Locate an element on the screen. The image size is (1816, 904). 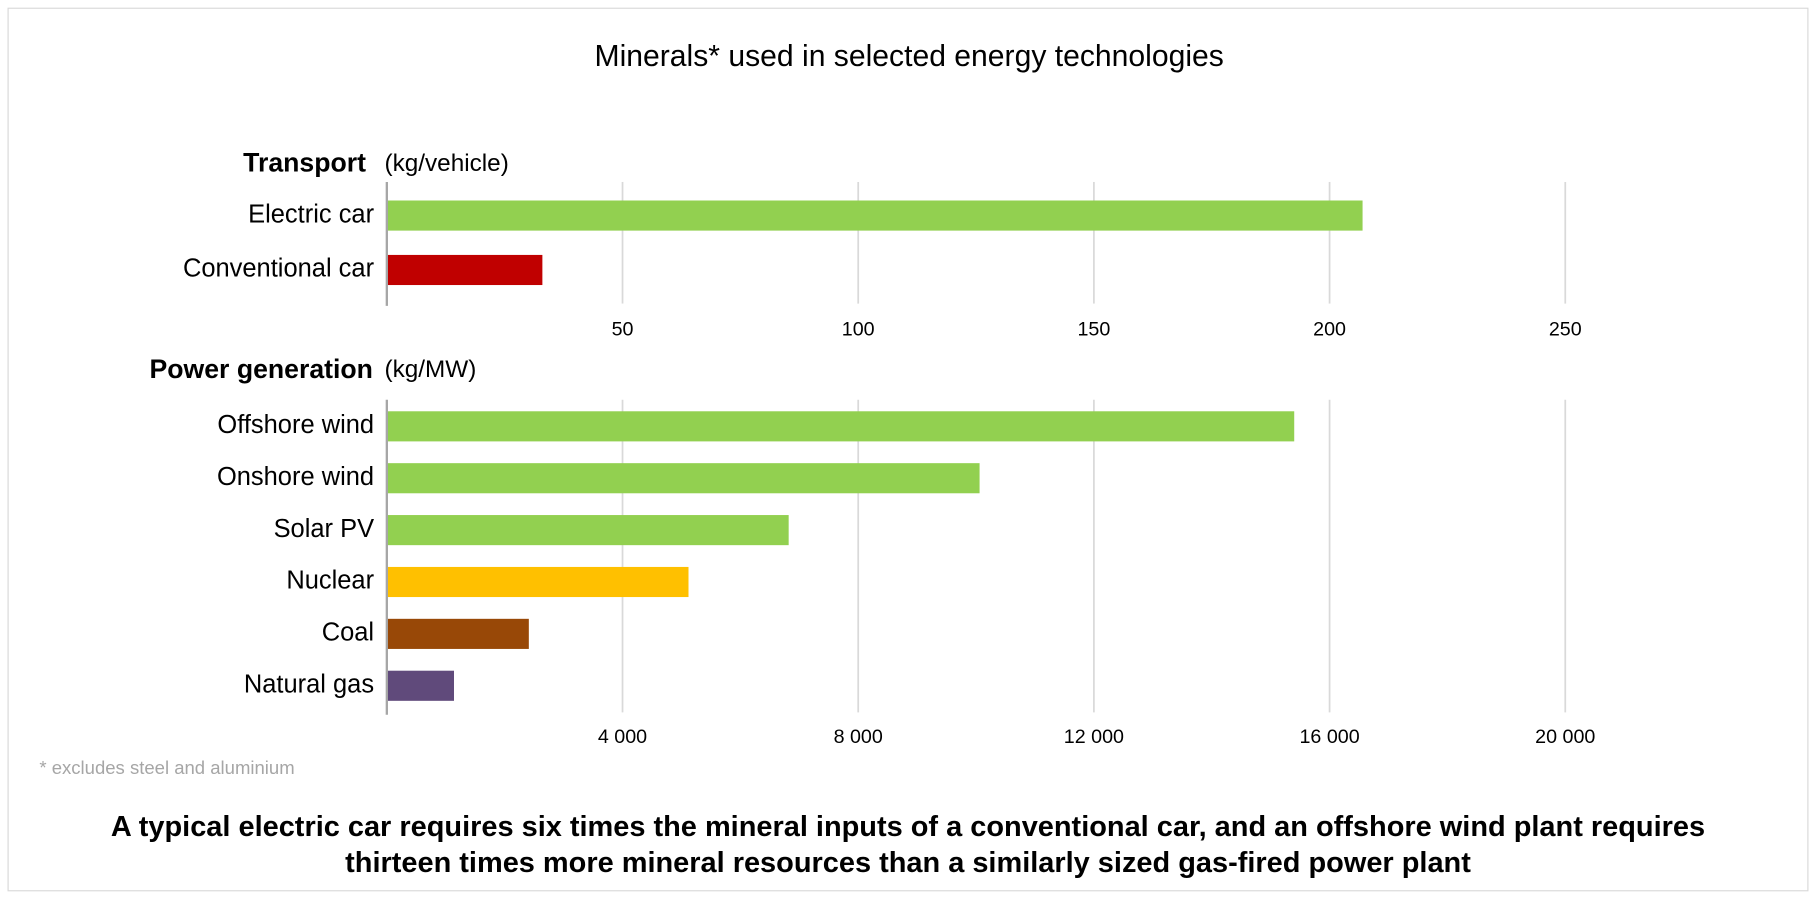
unit-label: (kg/MW) is located at coordinates (431, 369).